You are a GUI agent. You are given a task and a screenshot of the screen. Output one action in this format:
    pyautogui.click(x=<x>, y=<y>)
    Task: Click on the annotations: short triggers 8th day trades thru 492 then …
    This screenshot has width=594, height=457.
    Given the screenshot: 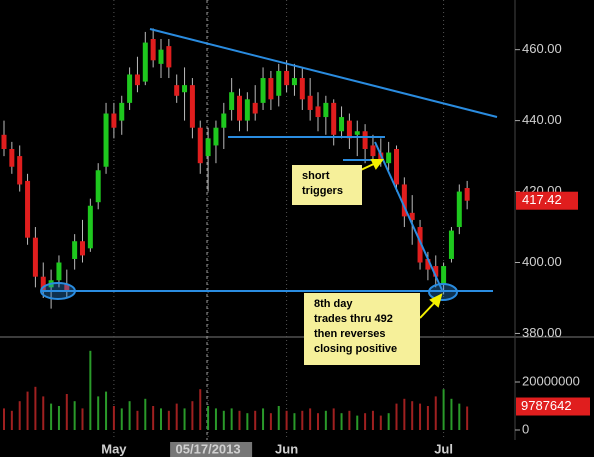 What is the action you would take?
    pyautogui.click(x=356, y=265)
    